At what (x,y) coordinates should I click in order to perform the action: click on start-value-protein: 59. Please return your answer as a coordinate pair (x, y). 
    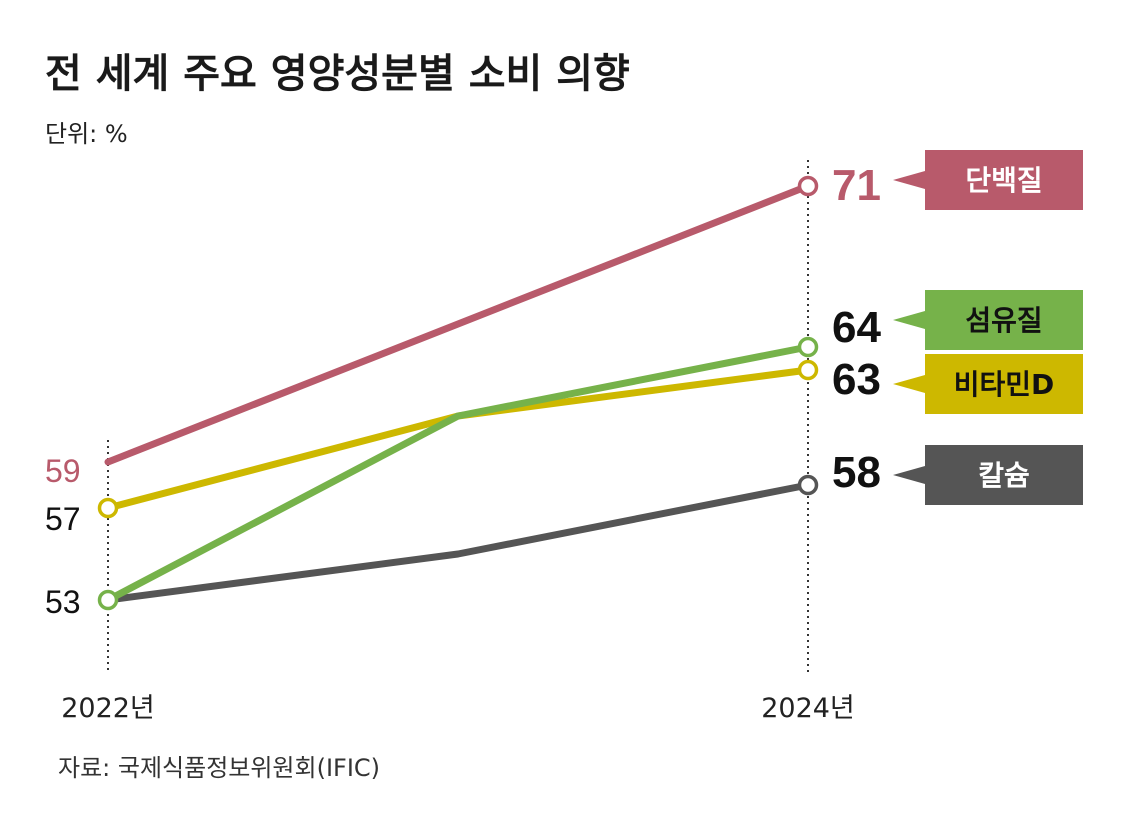
    Looking at the image, I should click on (63, 471).